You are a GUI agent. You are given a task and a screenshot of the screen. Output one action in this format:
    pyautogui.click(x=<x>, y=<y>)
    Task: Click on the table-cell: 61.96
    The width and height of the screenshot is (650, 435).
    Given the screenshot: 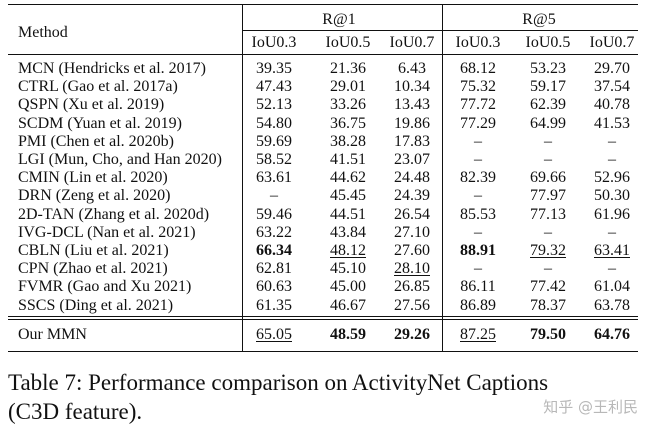 What is the action you would take?
    pyautogui.click(x=612, y=214)
    